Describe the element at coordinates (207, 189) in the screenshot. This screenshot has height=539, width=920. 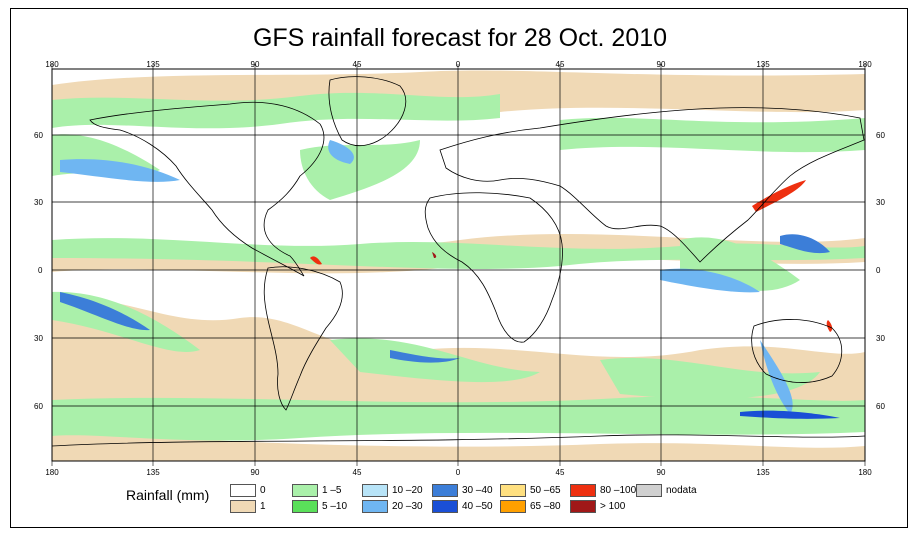
I see `north-america-outline` at that location.